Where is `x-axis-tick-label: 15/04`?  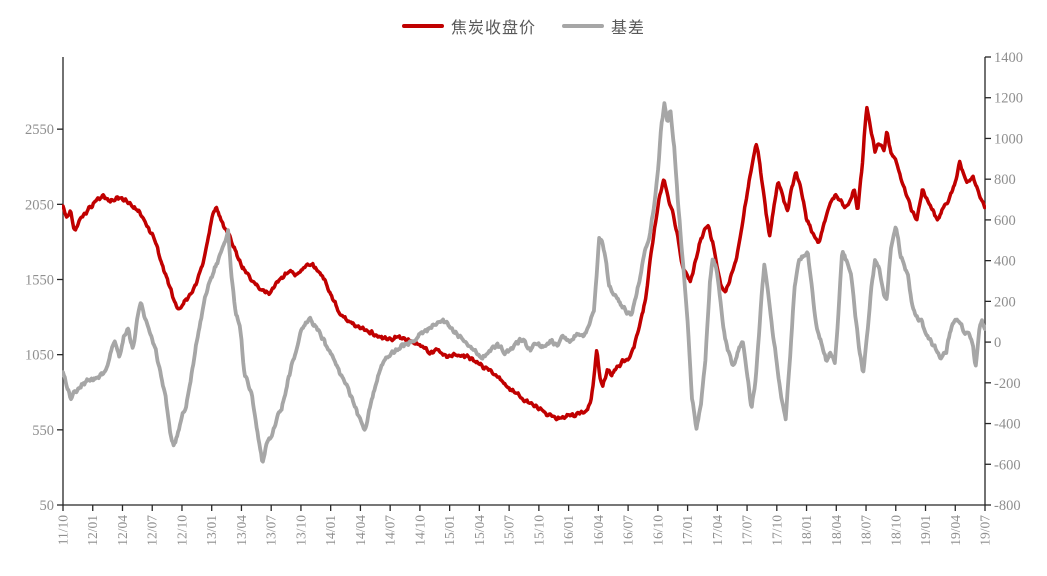
x-axis-tick-label: 15/04 is located at coordinates (479, 530).